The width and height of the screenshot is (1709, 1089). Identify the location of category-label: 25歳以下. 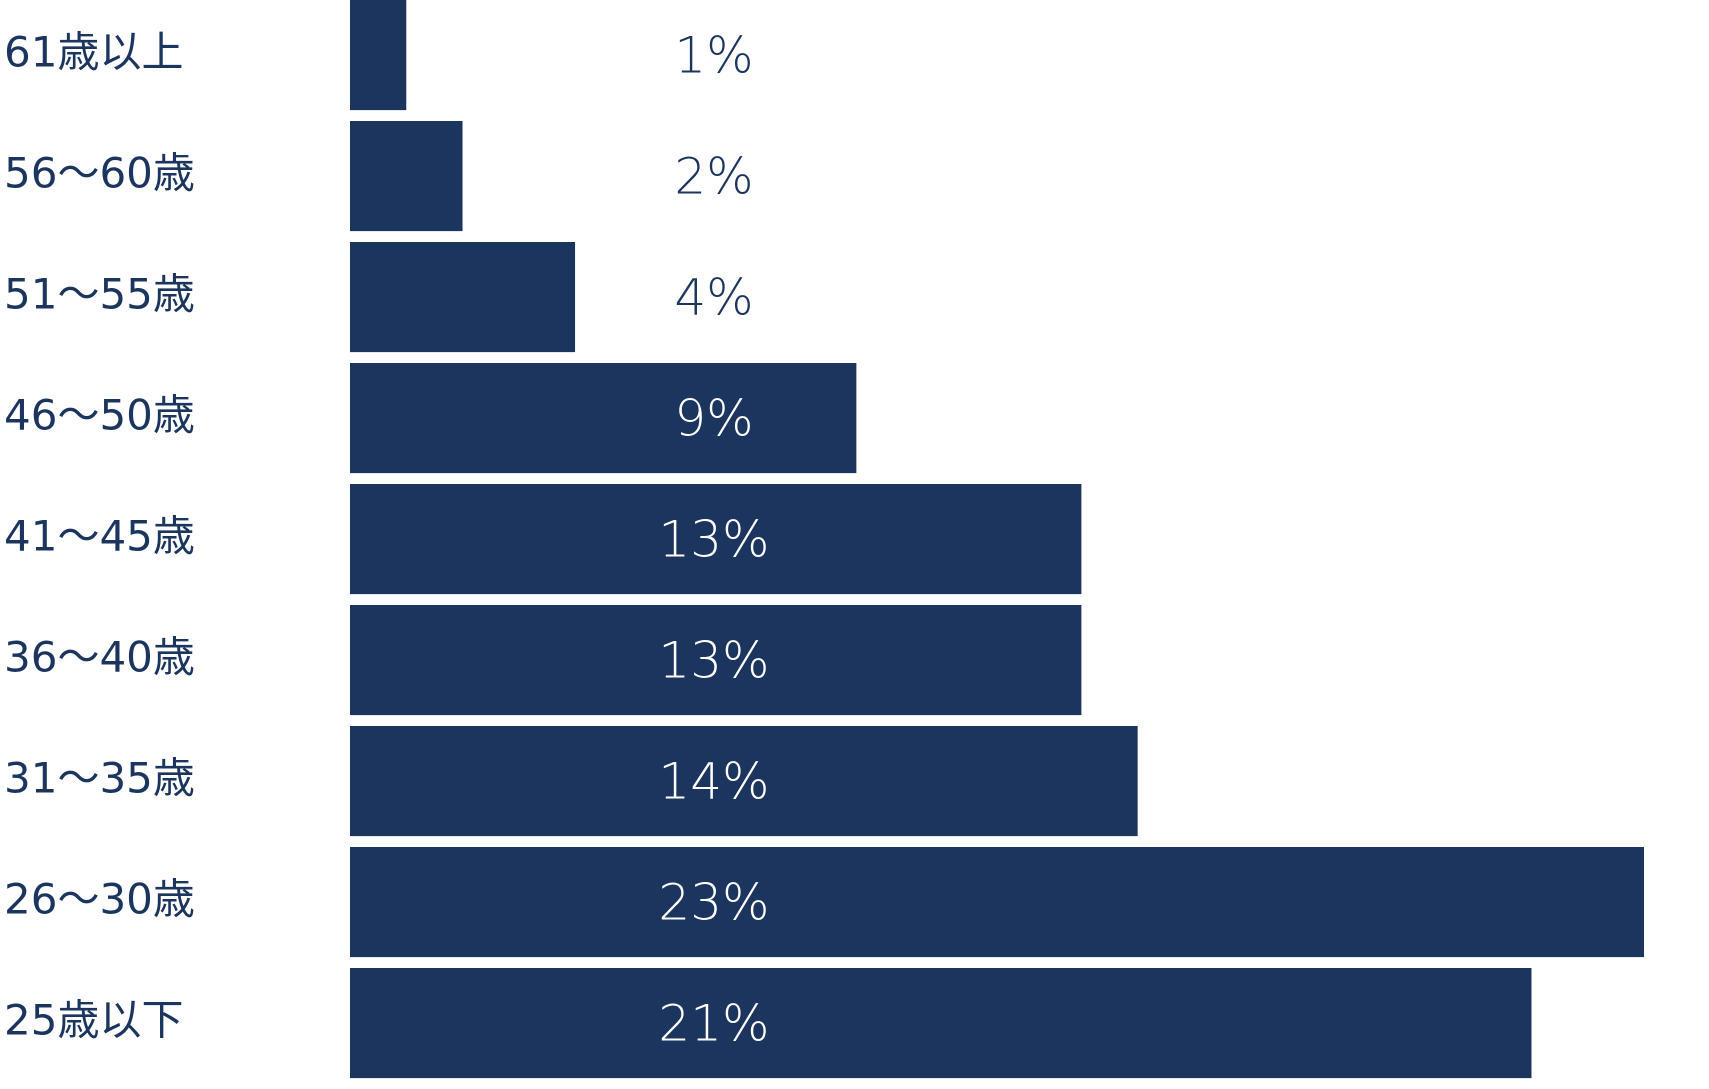
(93, 1020).